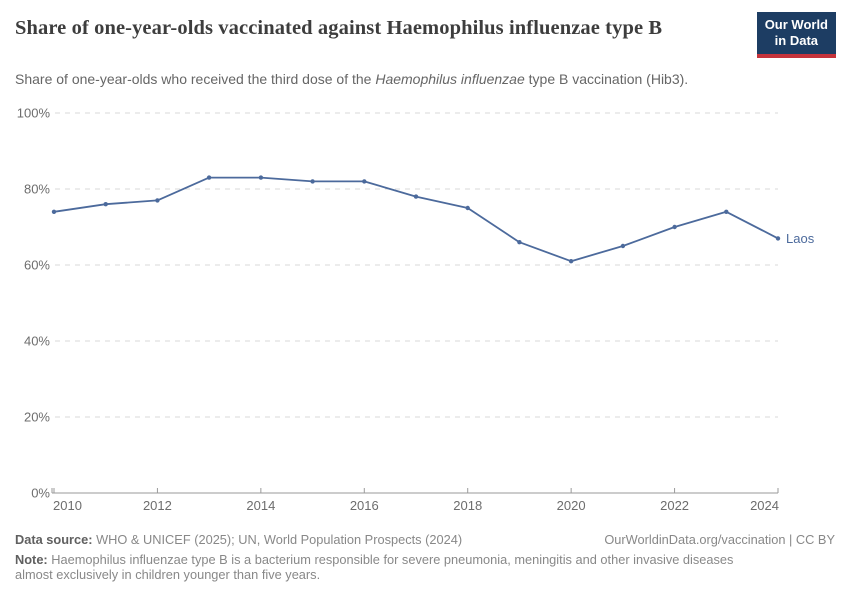 The width and height of the screenshot is (850, 600). I want to click on y-axis-label: 100%, so click(34, 113).